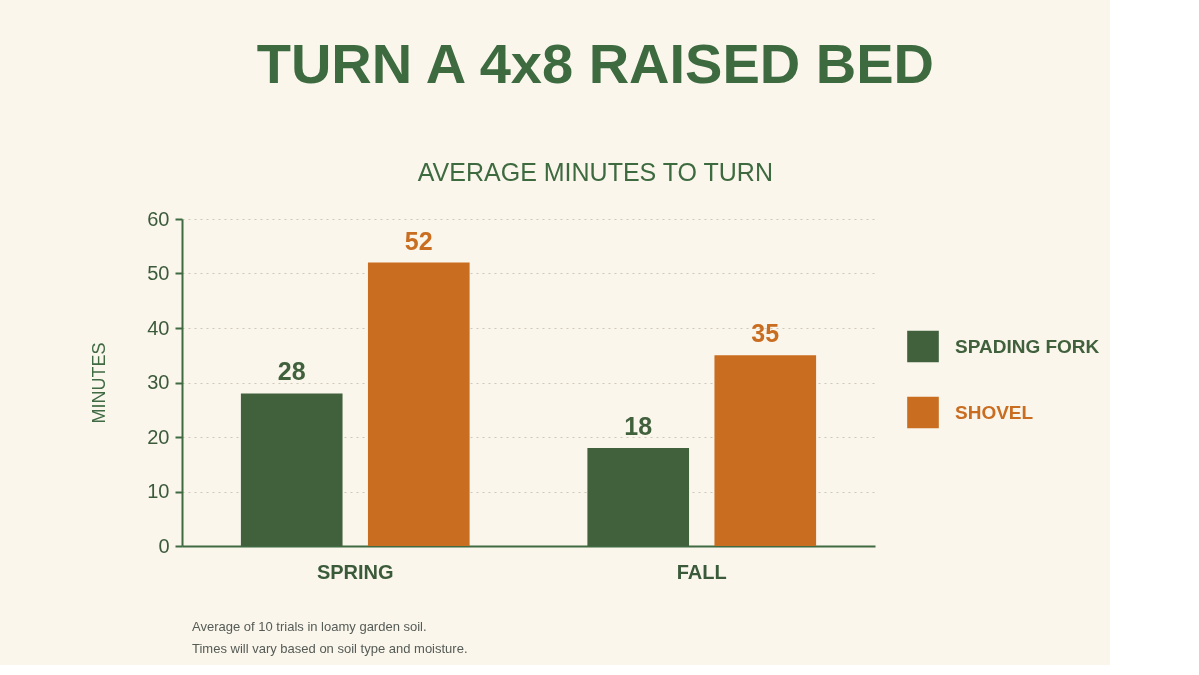 This screenshot has height=675, width=1199. I want to click on x-tick-label: SPRING, so click(355, 571).